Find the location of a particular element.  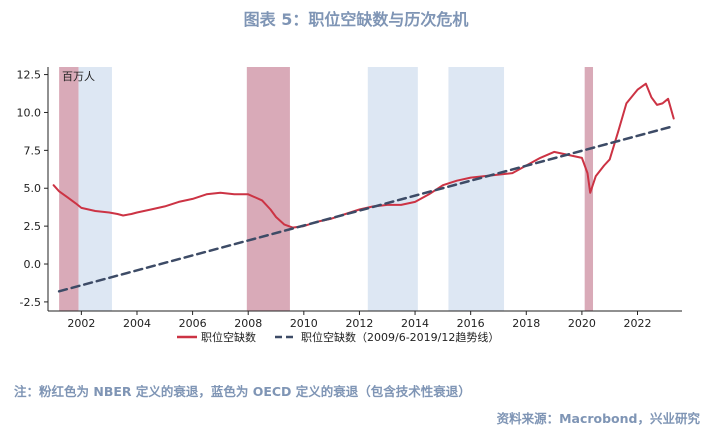

y-tick-label: 2.5 is located at coordinates (33, 226).